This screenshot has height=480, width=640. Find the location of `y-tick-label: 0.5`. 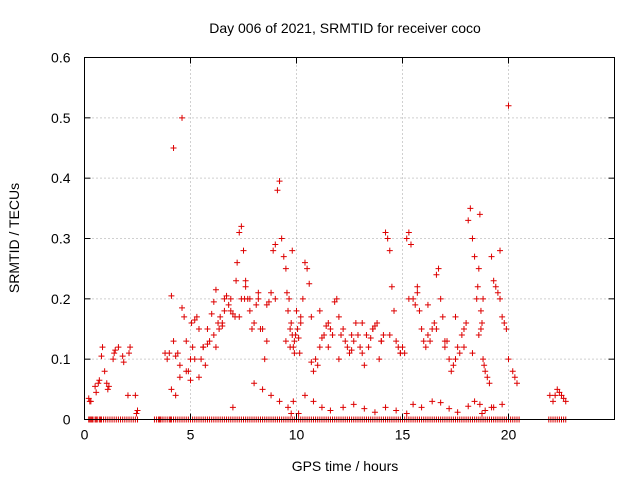

y-tick-label: 0.5 is located at coordinates (61, 118).